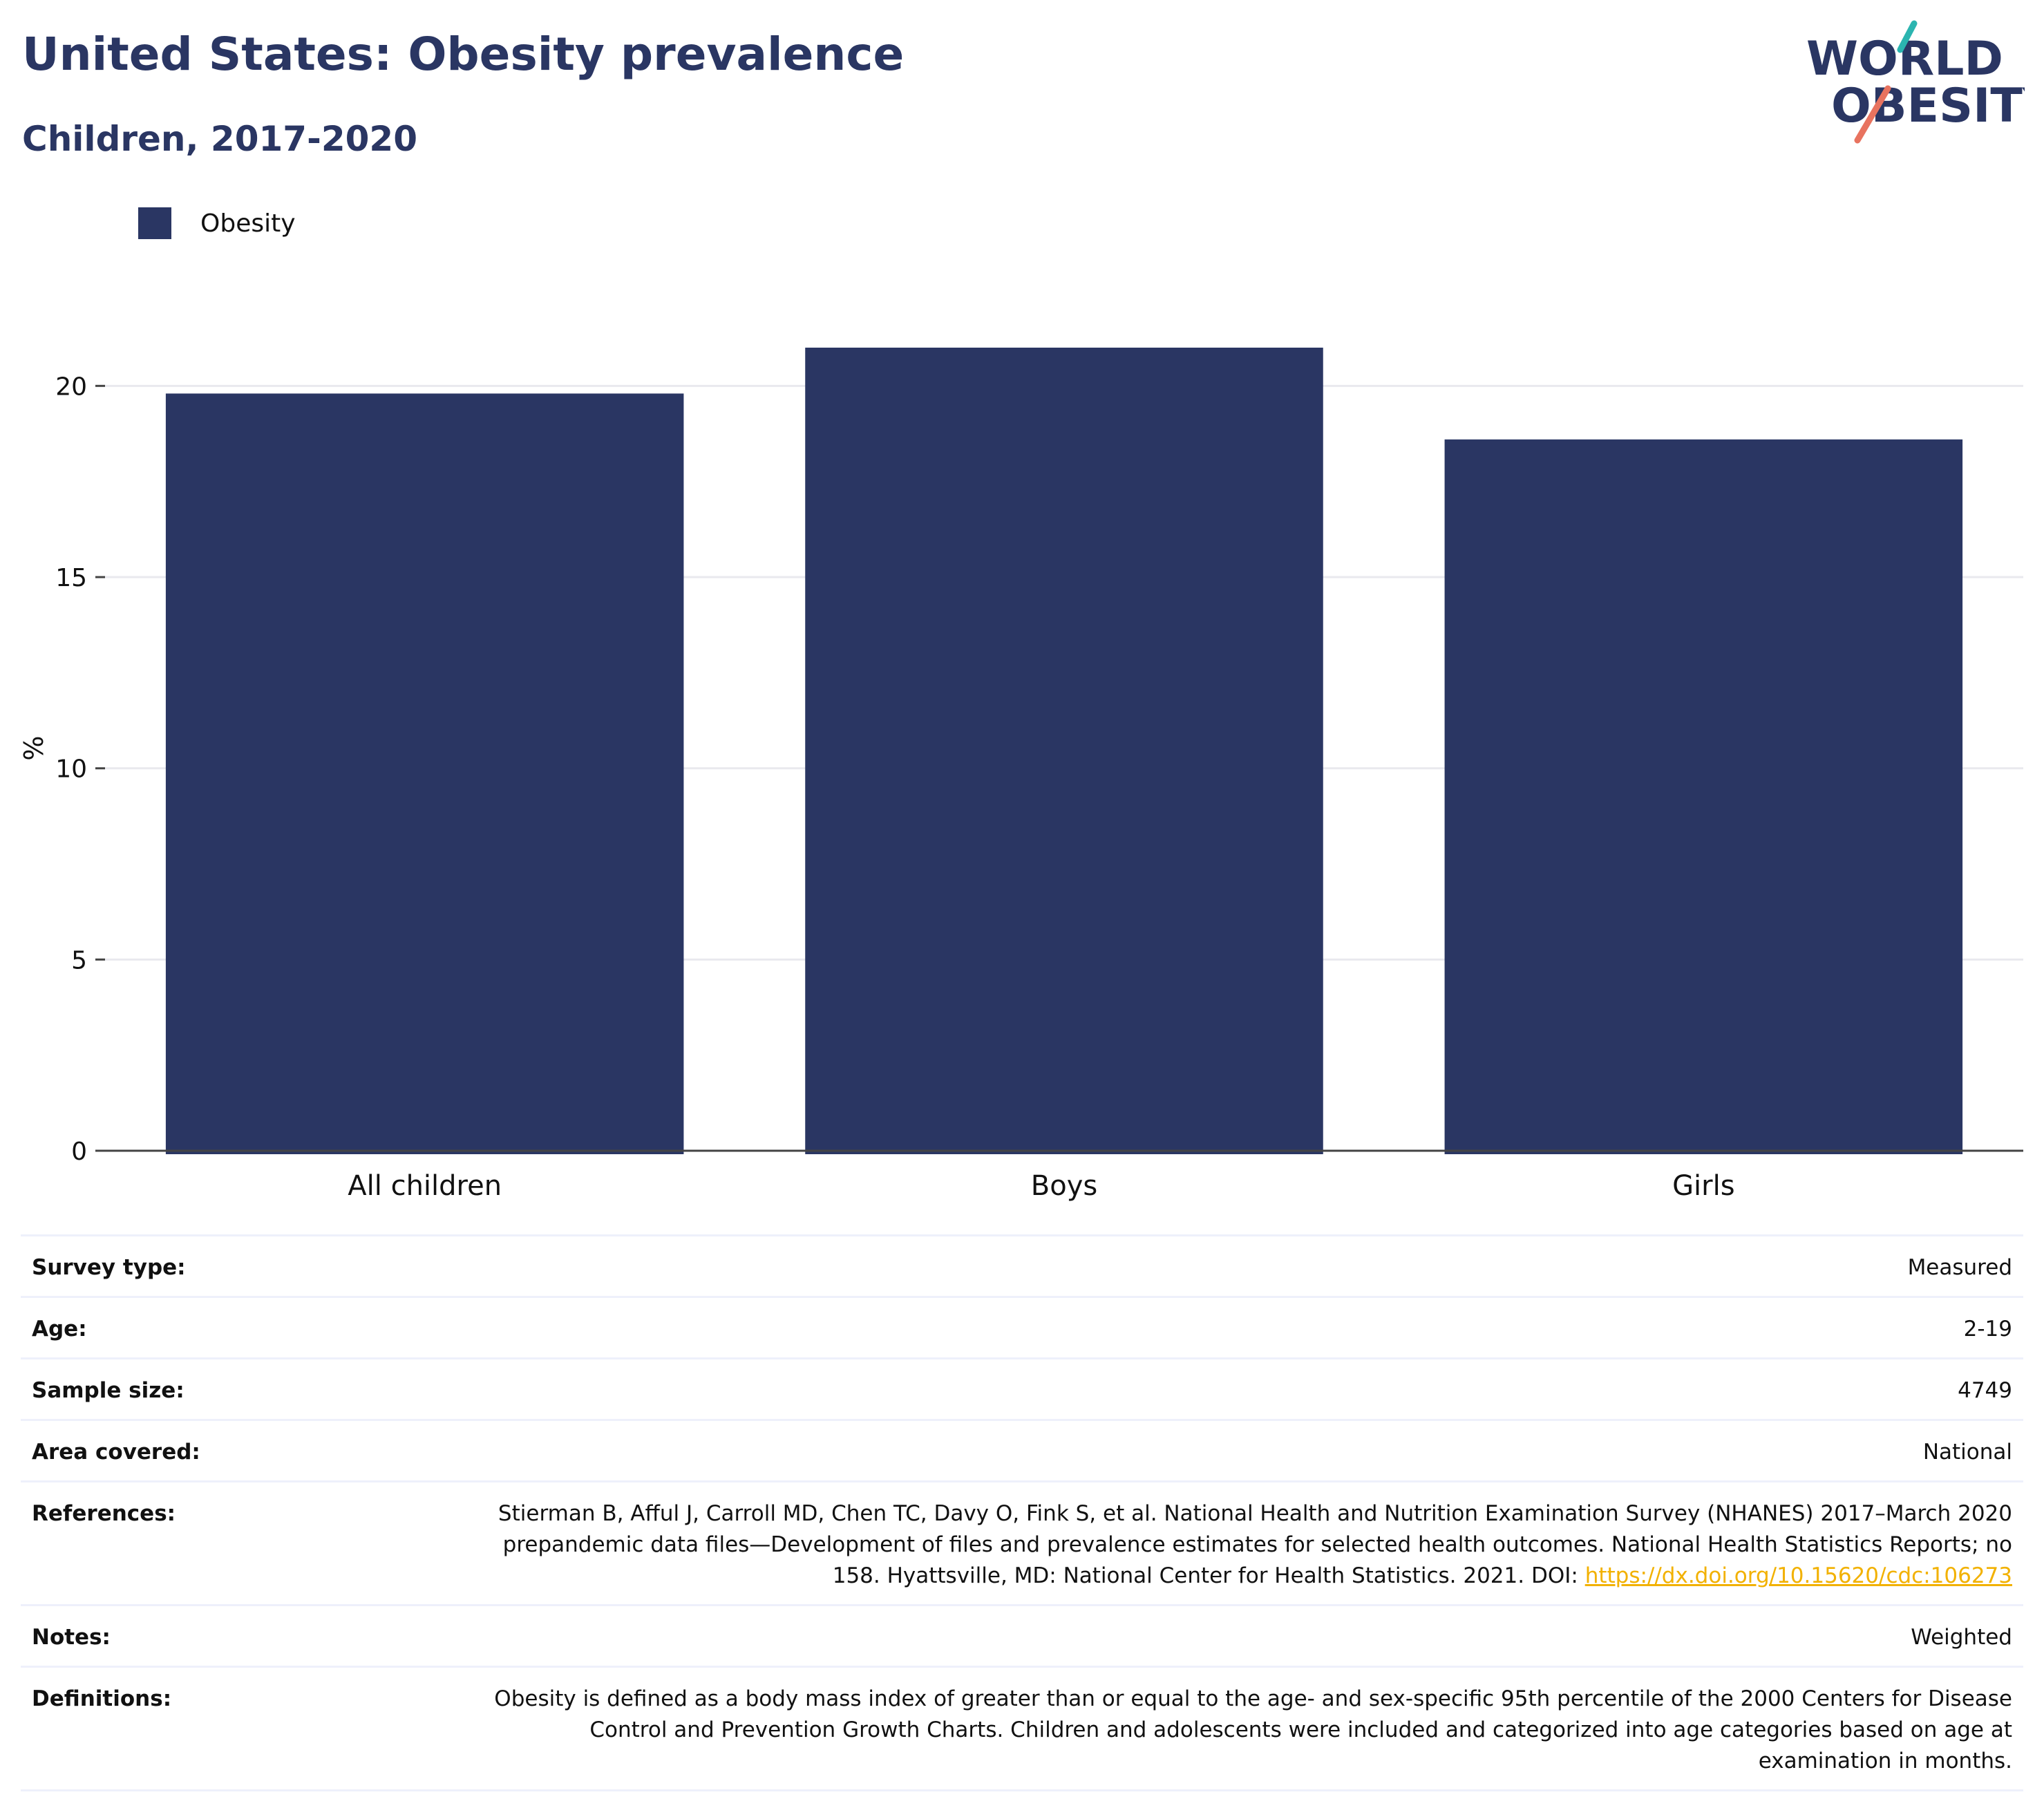 The height and width of the screenshot is (1817, 2044). What do you see at coordinates (219, 139) in the screenshot?
I see `page-subtitle: Children, 2017-2020` at bounding box center [219, 139].